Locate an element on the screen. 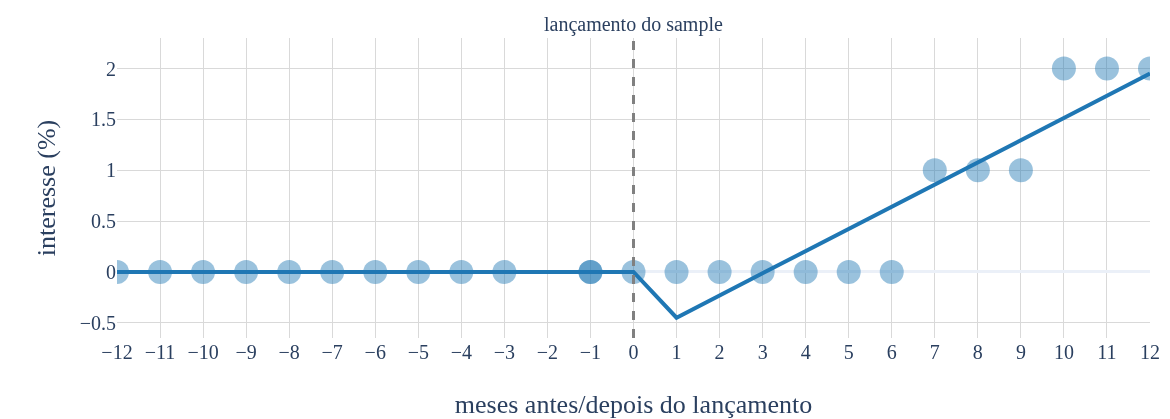 This screenshot has height=419, width=1170. y-tick-label: −0.5 is located at coordinates (97, 322).